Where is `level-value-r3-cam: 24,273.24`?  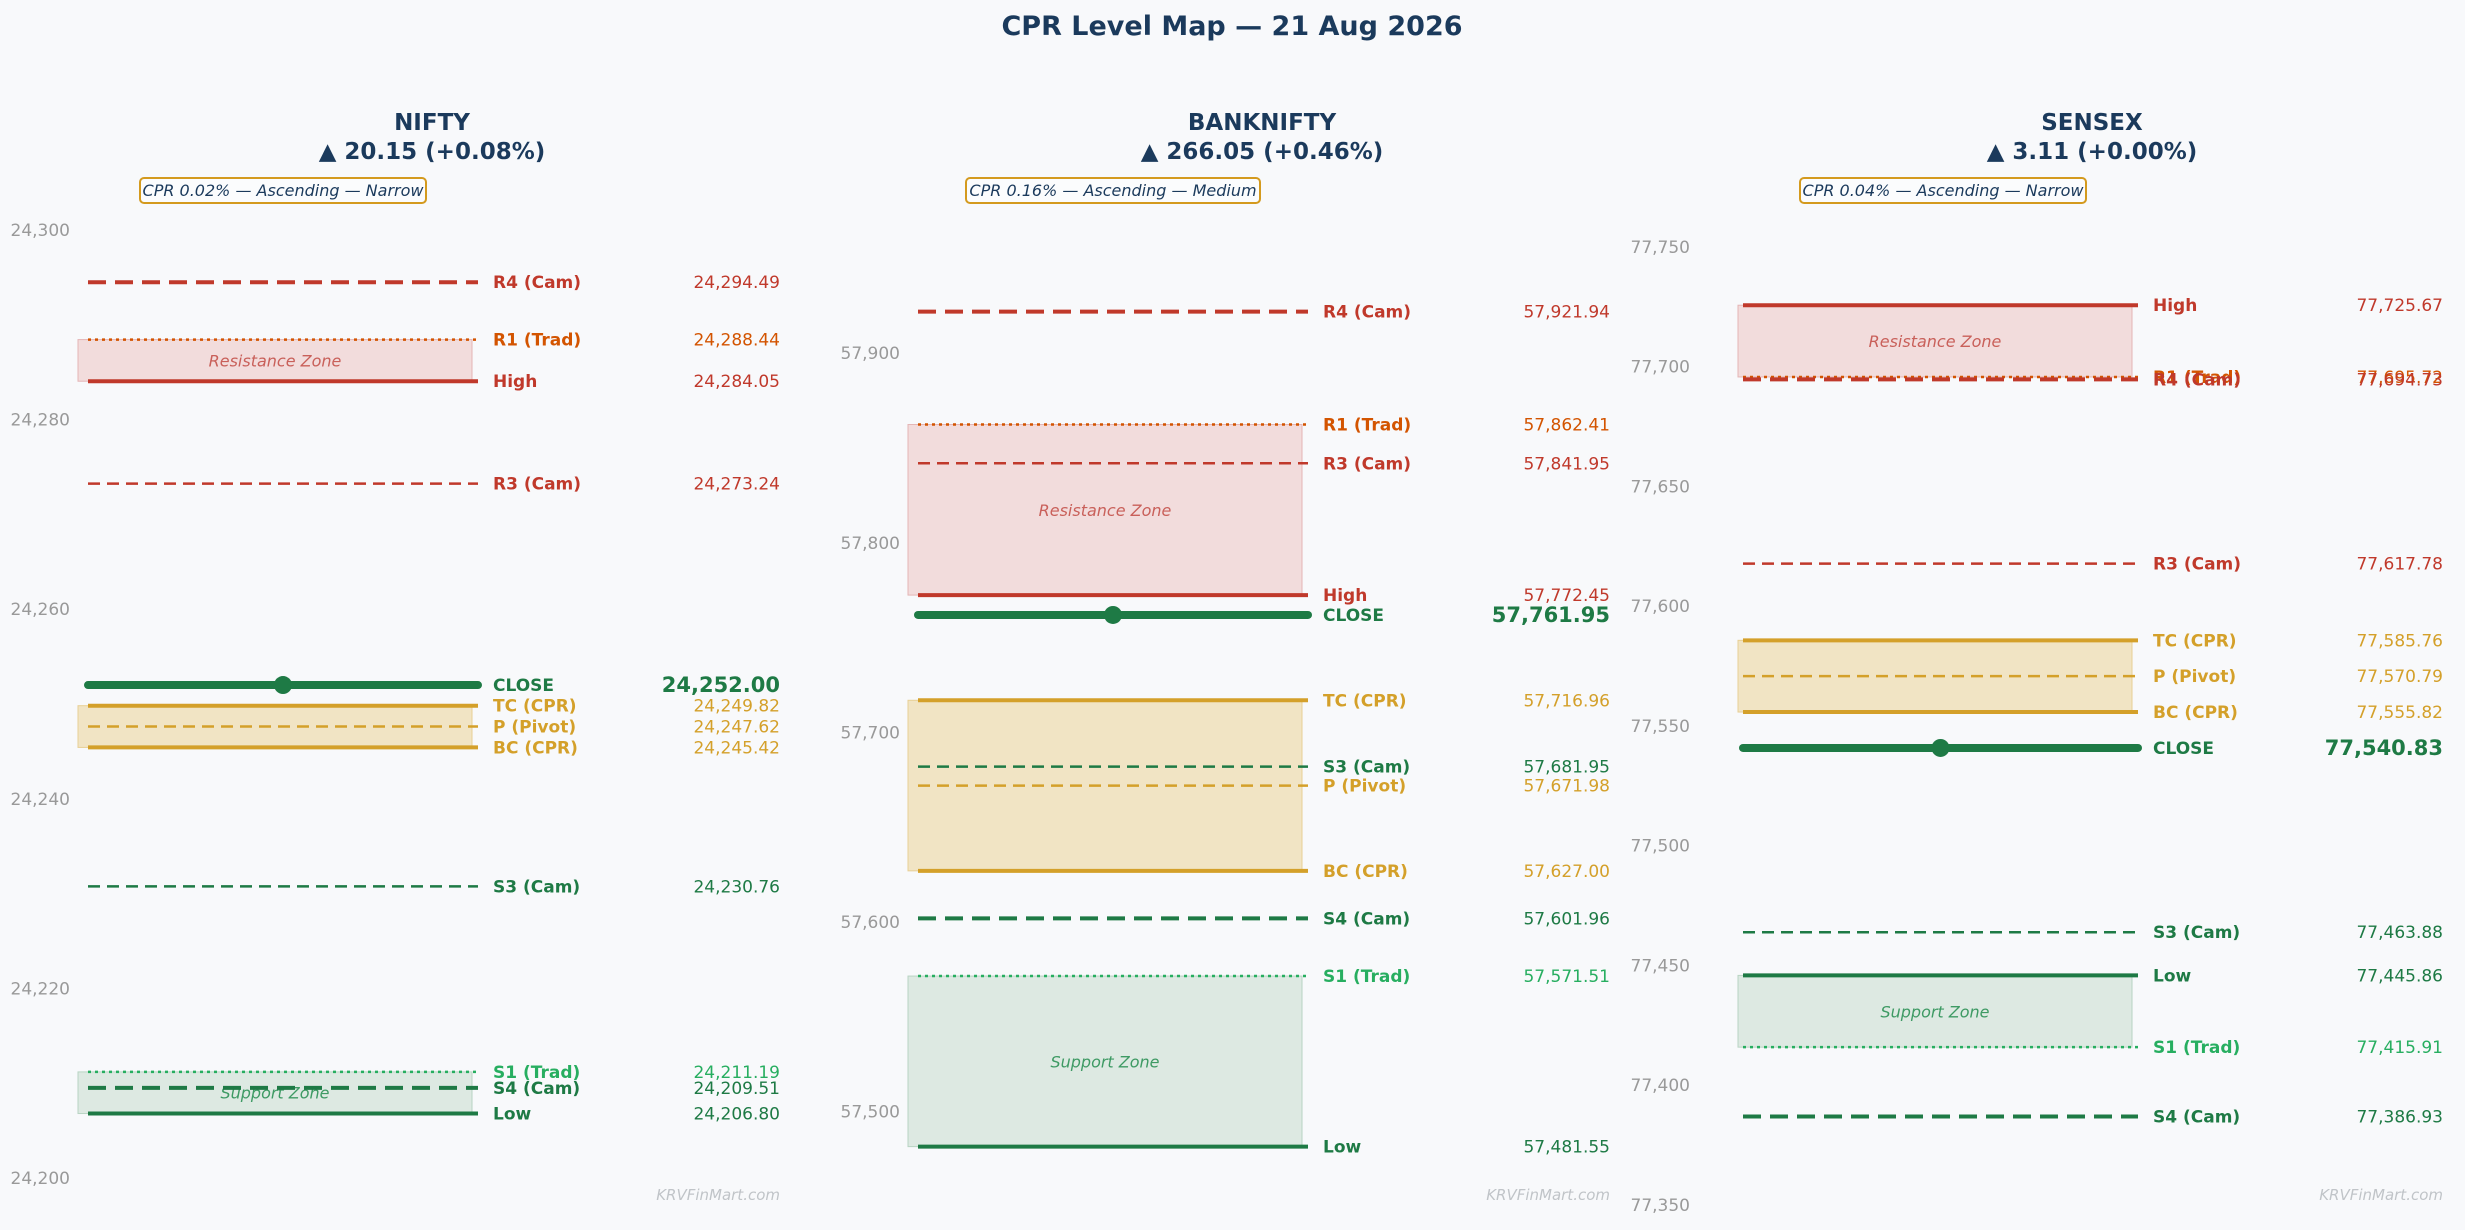
level-value-r3-cam: 24,273.24 is located at coordinates (736, 485).